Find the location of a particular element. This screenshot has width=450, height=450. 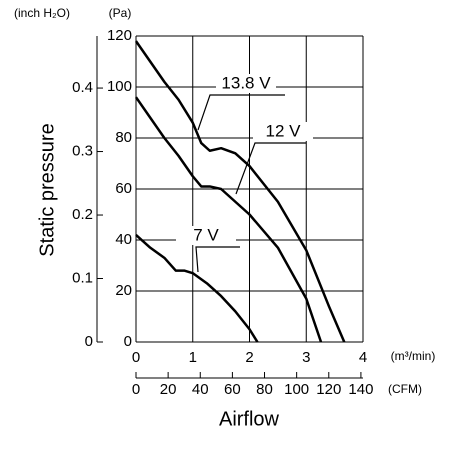

y-tick-label: 100 is located at coordinates (119, 86).